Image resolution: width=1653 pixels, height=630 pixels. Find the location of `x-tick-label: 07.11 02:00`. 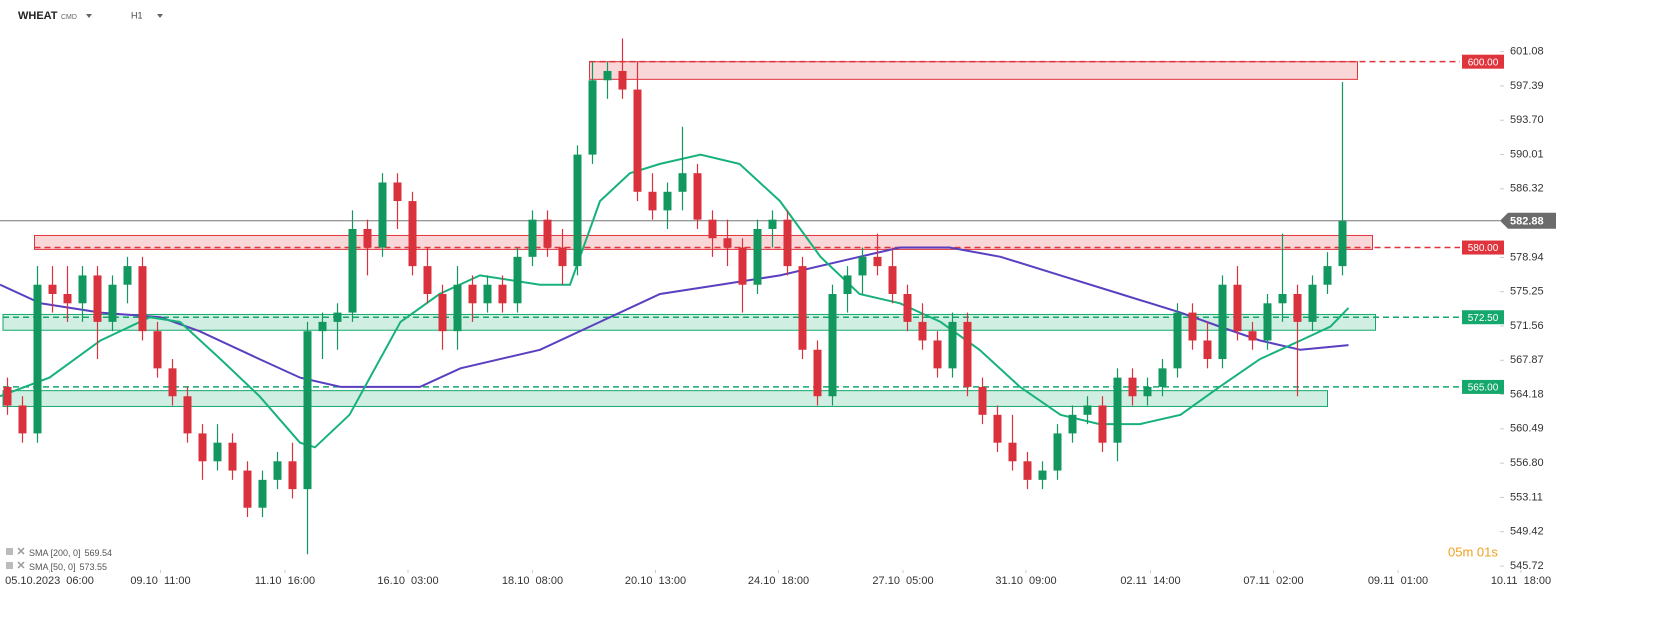

x-tick-label: 07.11 02:00 is located at coordinates (1273, 581).